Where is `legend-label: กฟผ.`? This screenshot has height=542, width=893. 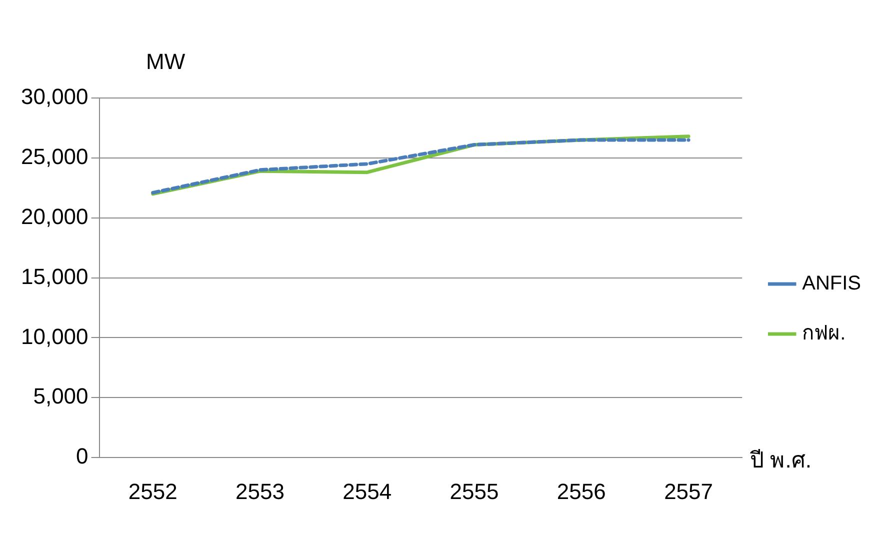 legend-label: กฟผ. is located at coordinates (824, 333).